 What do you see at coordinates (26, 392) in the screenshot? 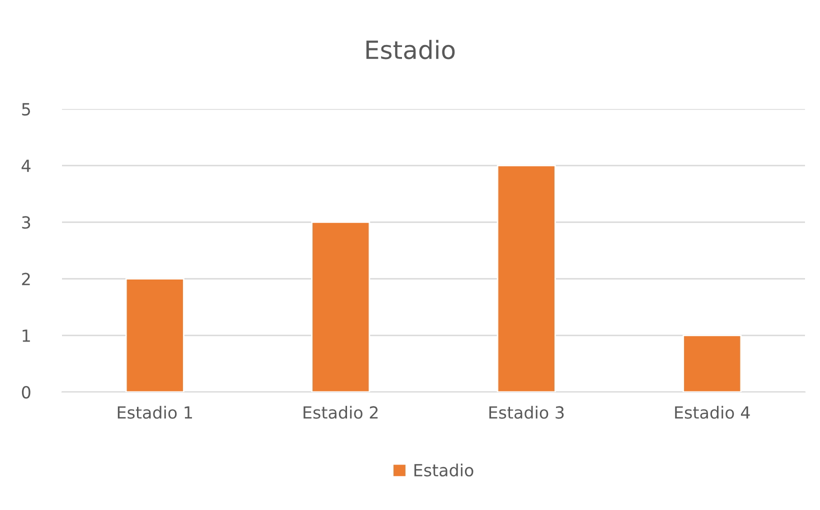
I see `y-tick-label: 0` at bounding box center [26, 392].